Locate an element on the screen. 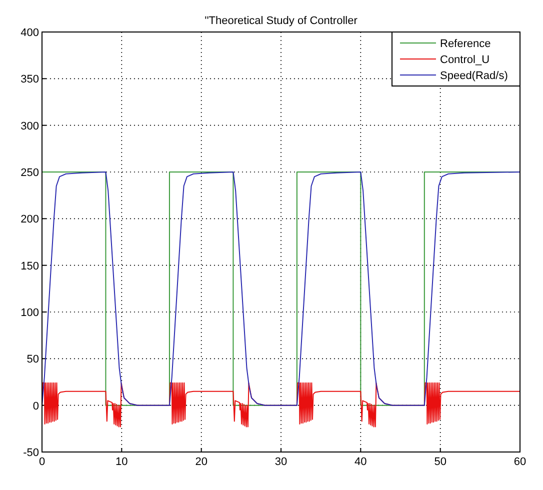  line-series is located at coordinates (281, 405).